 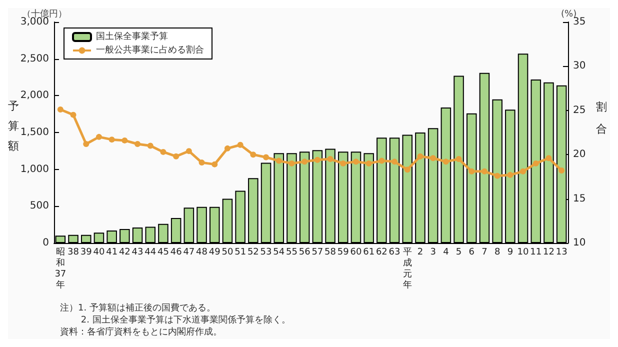 What do you see at coordinates (34, 22) in the screenshot?
I see `y-tick-label: 3,000` at bounding box center [34, 22].